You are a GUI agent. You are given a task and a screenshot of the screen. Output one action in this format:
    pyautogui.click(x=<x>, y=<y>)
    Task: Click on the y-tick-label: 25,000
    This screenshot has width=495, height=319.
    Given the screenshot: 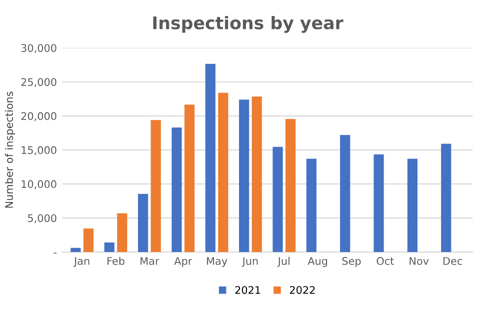 What is the action you would take?
    pyautogui.click(x=38, y=83)
    